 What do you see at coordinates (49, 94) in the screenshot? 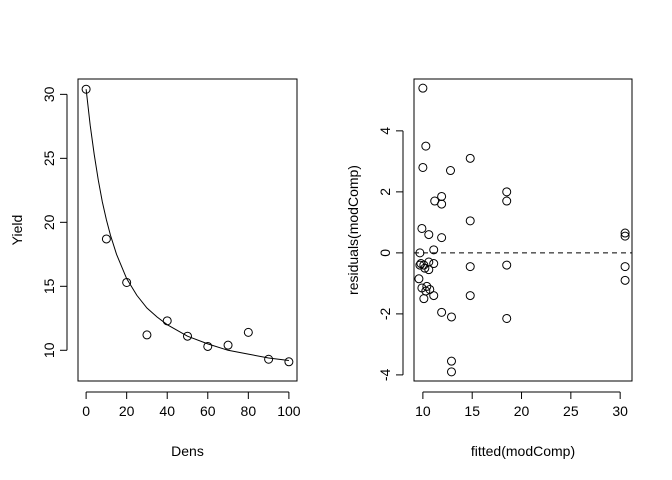
I see `left-y-tick-label: 30` at bounding box center [49, 94].